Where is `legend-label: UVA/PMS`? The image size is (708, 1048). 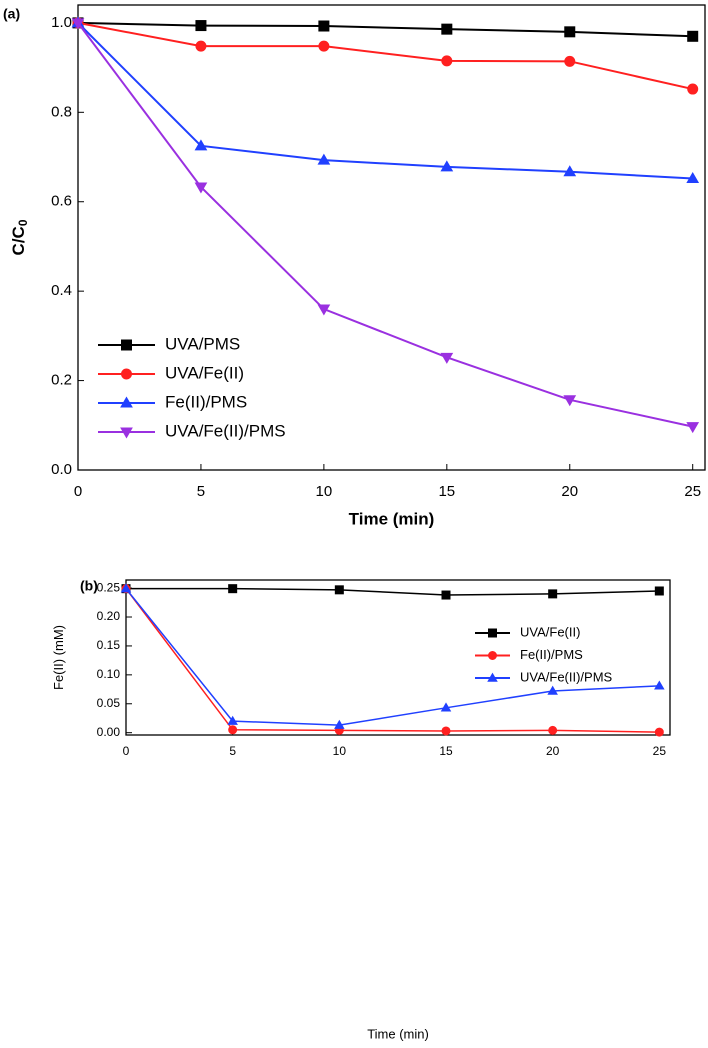
legend-label: UVA/PMS is located at coordinates (202, 343).